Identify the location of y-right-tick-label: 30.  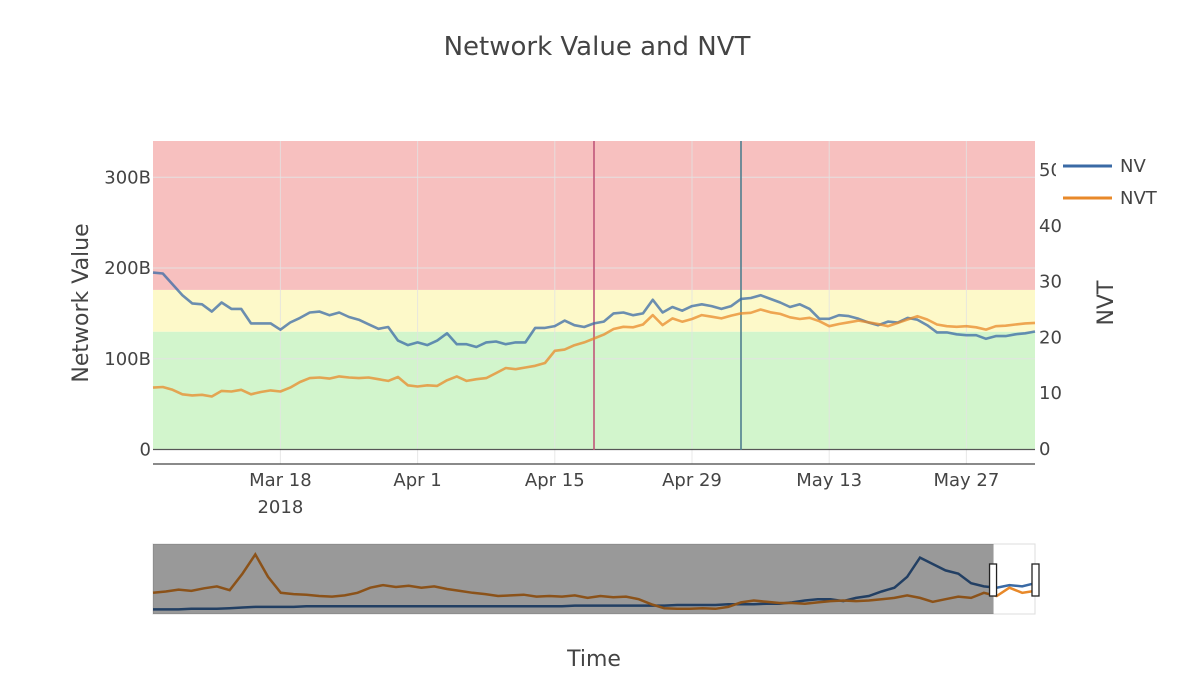
(1050, 282).